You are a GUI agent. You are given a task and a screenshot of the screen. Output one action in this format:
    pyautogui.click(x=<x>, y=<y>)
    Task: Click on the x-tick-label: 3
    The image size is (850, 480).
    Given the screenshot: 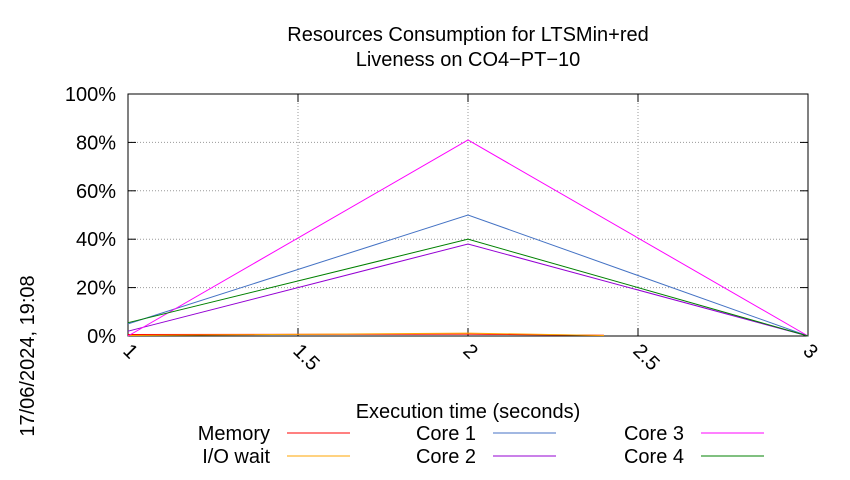 What is the action you would take?
    pyautogui.click(x=809, y=351)
    